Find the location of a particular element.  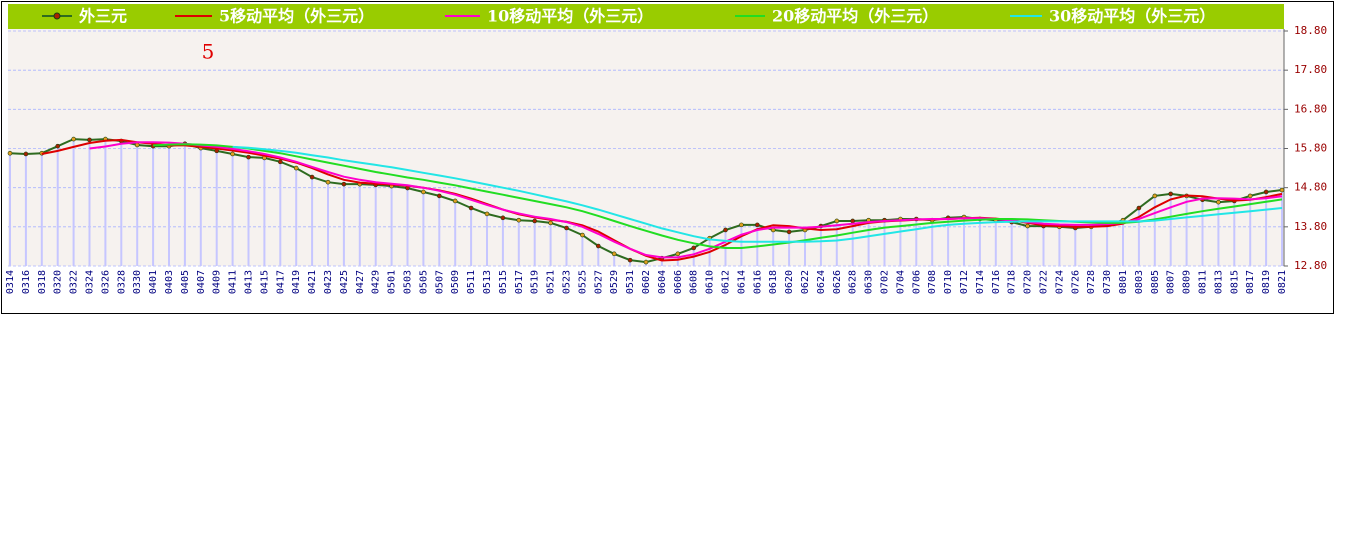

x-tick-label: 0417 is located at coordinates (280, 282).